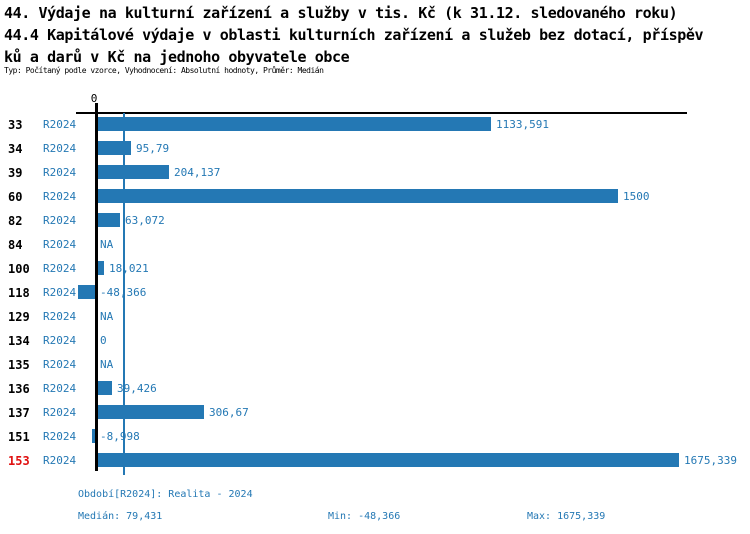 This screenshot has height=534, width=750. What do you see at coordinates (375, 269) in the screenshot?
I see `chart-row: 100 R2024 18,021` at bounding box center [375, 269].